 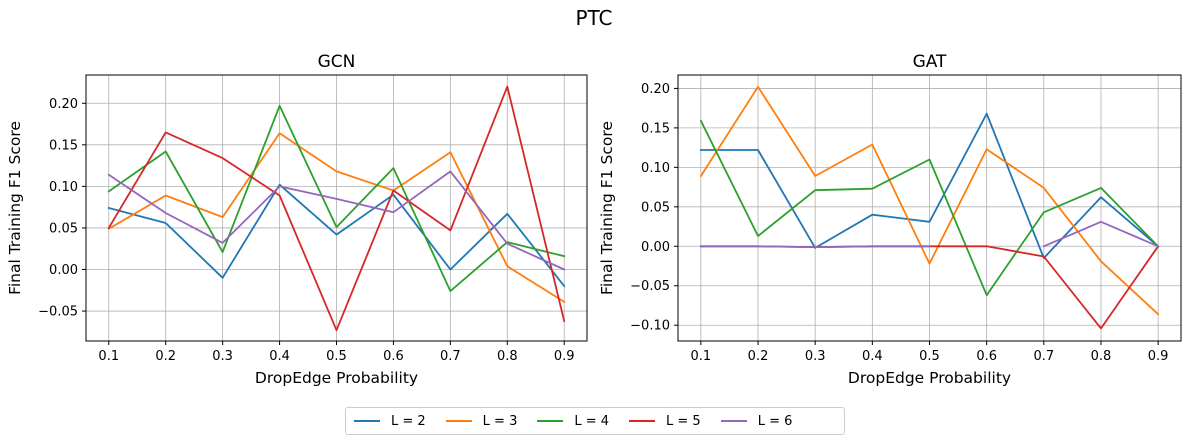 What do you see at coordinates (63, 228) in the screenshot?
I see `gcn-ytick-label: 0.05` at bounding box center [63, 228].